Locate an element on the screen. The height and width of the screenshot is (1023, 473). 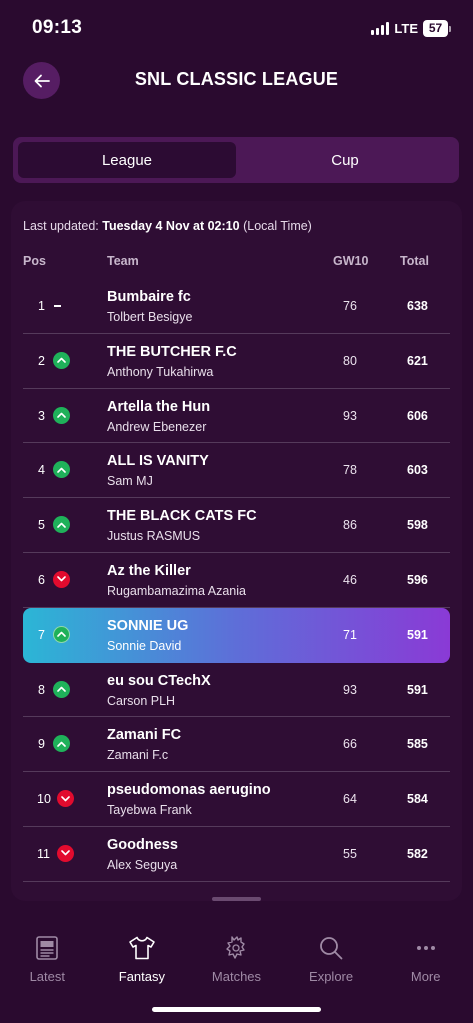
table-row: 5 THE BLACK CATS FC Justus RASMUS 86 598 is located at coordinates (236, 525).